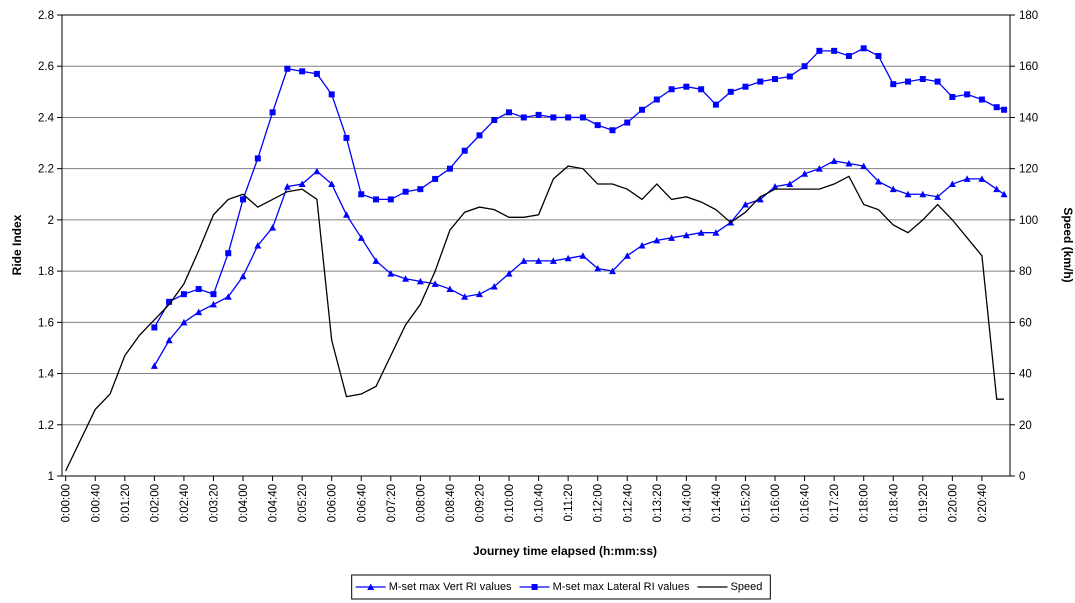 This screenshot has height=603, width=1075. Describe the element at coordinates (67, 503) in the screenshot. I see `x-tick-label: 0:00:00` at that location.